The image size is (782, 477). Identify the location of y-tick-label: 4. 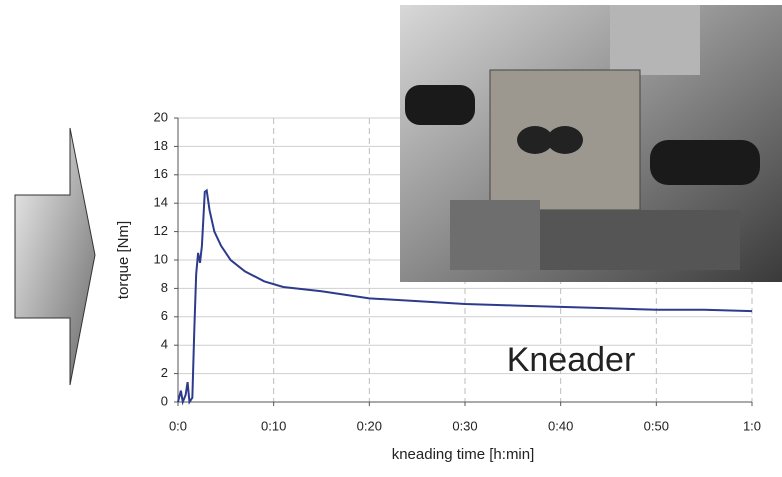
(164, 344).